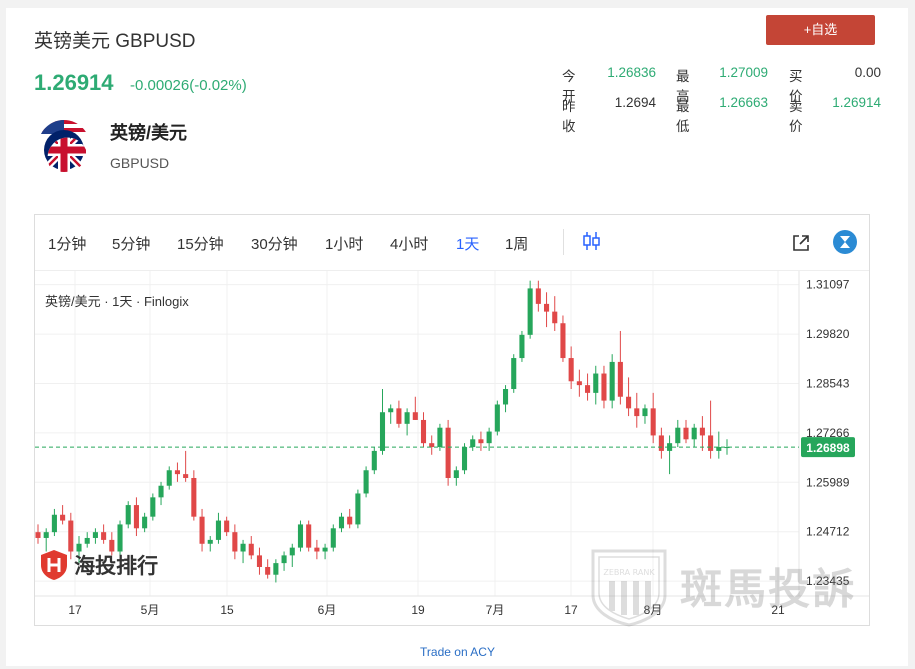 The width and height of the screenshot is (915, 669). I want to click on x-tick-label: 19, so click(418, 610).